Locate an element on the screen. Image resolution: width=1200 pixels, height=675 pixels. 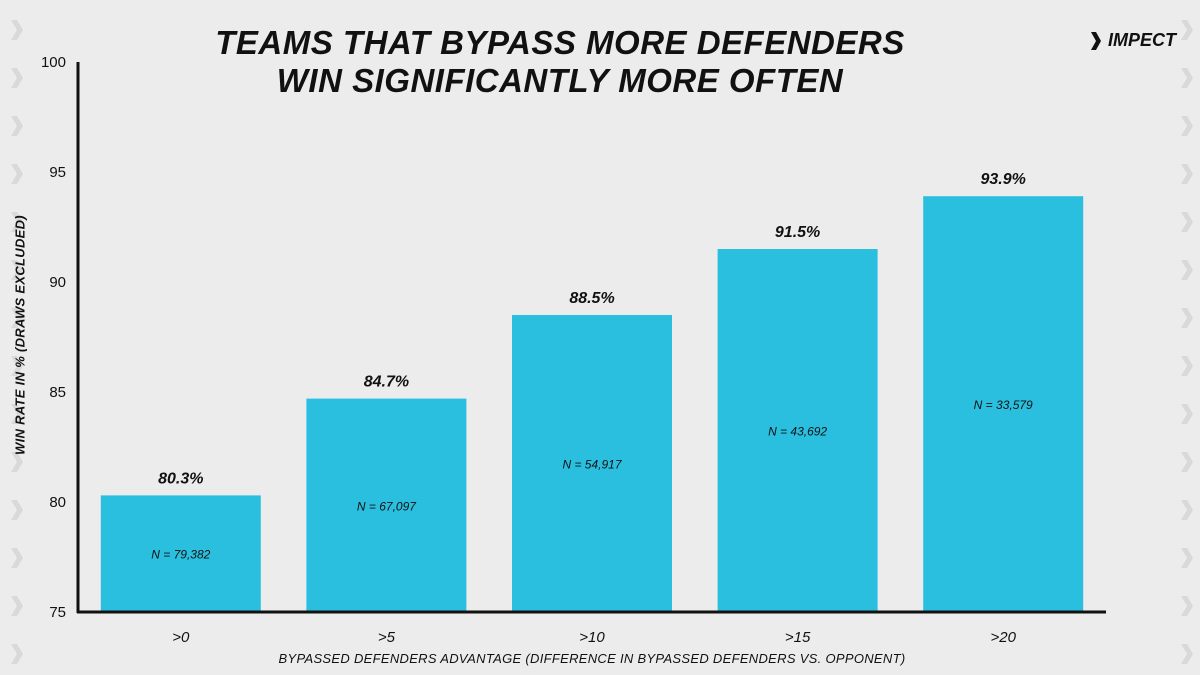
bar-sample-size-label: N = 33,579 is located at coordinates (1003, 405).